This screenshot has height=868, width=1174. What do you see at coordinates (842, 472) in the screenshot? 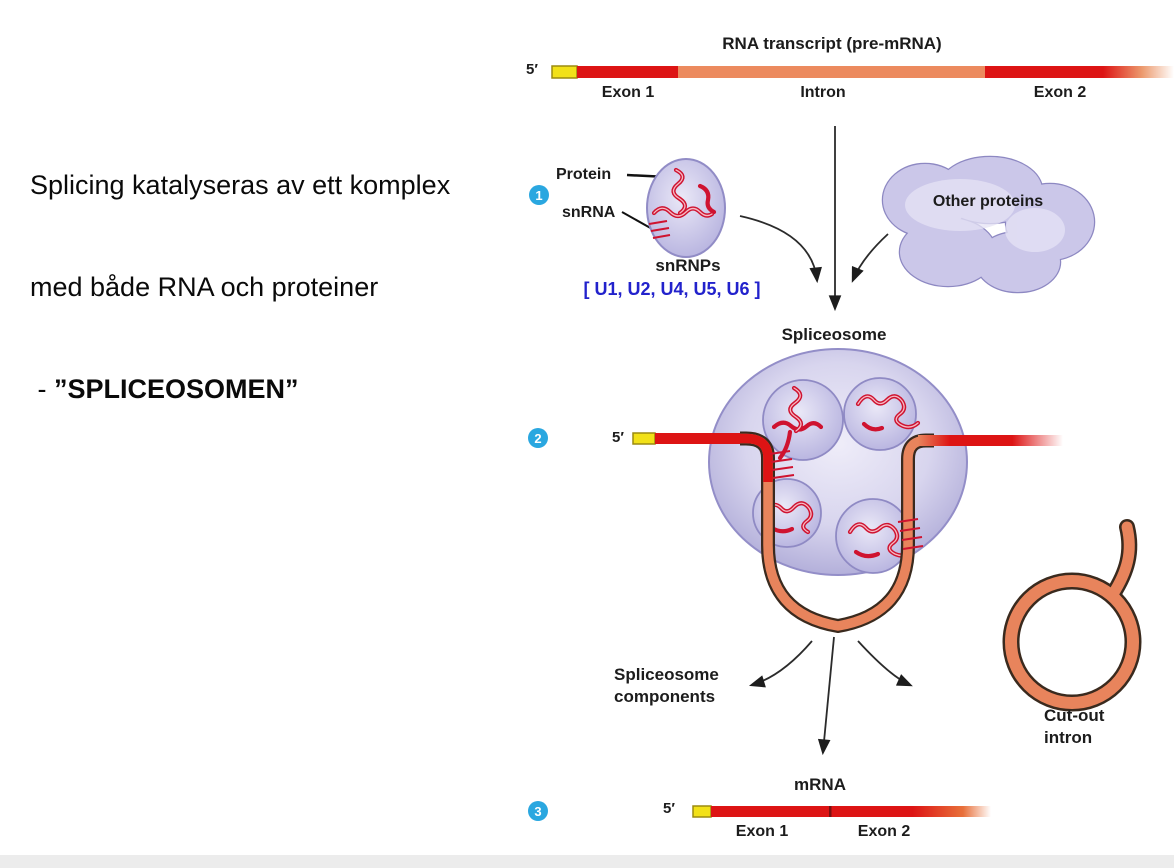
I see `snrna-squiggles-highlight` at bounding box center [842, 472].